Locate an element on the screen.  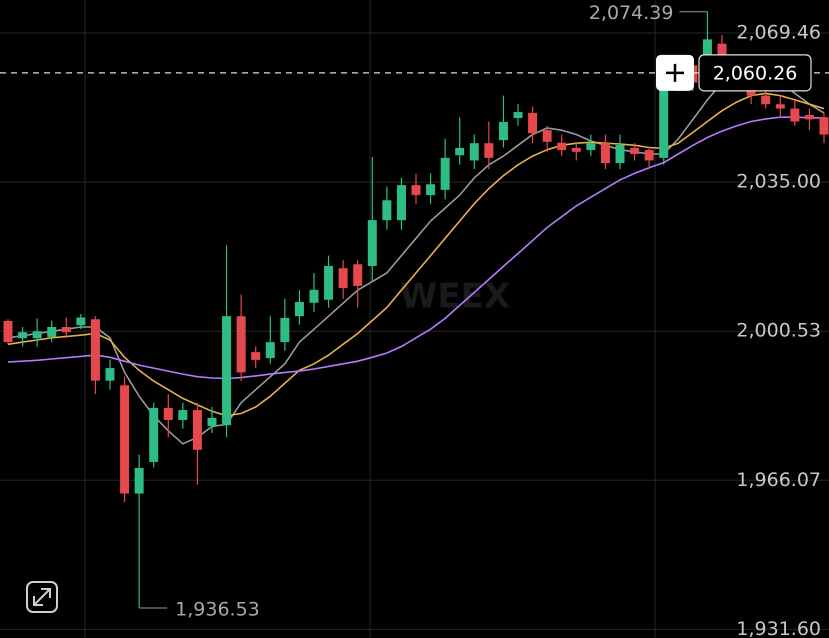
y-tick-label: 1,931.60 is located at coordinates (778, 628).